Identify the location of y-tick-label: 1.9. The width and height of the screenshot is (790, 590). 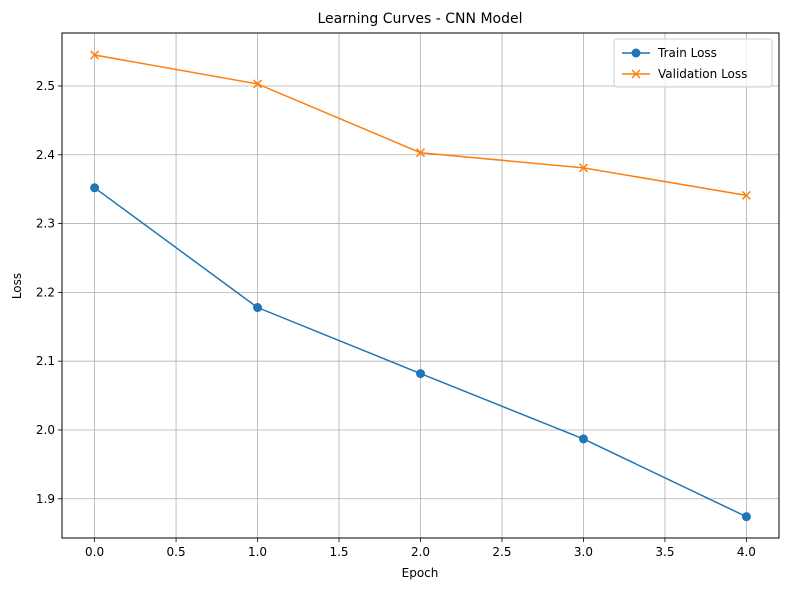
(45, 499).